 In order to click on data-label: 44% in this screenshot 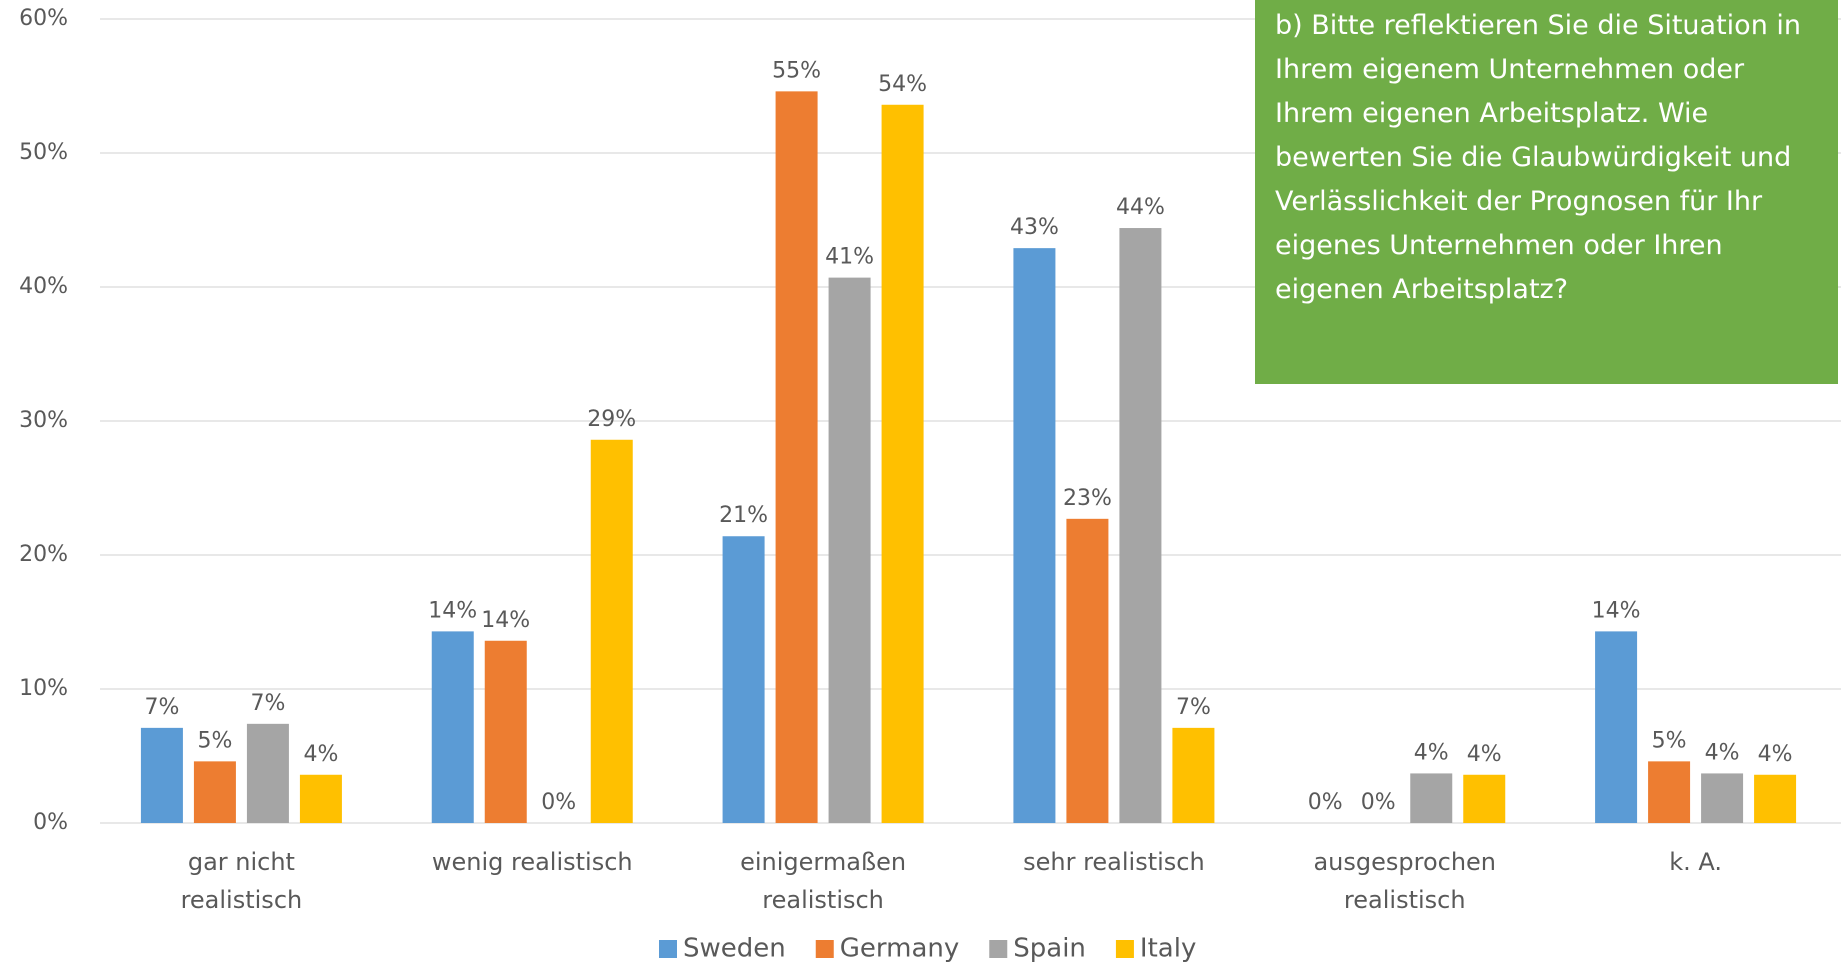, I will do `click(1140, 207)`.